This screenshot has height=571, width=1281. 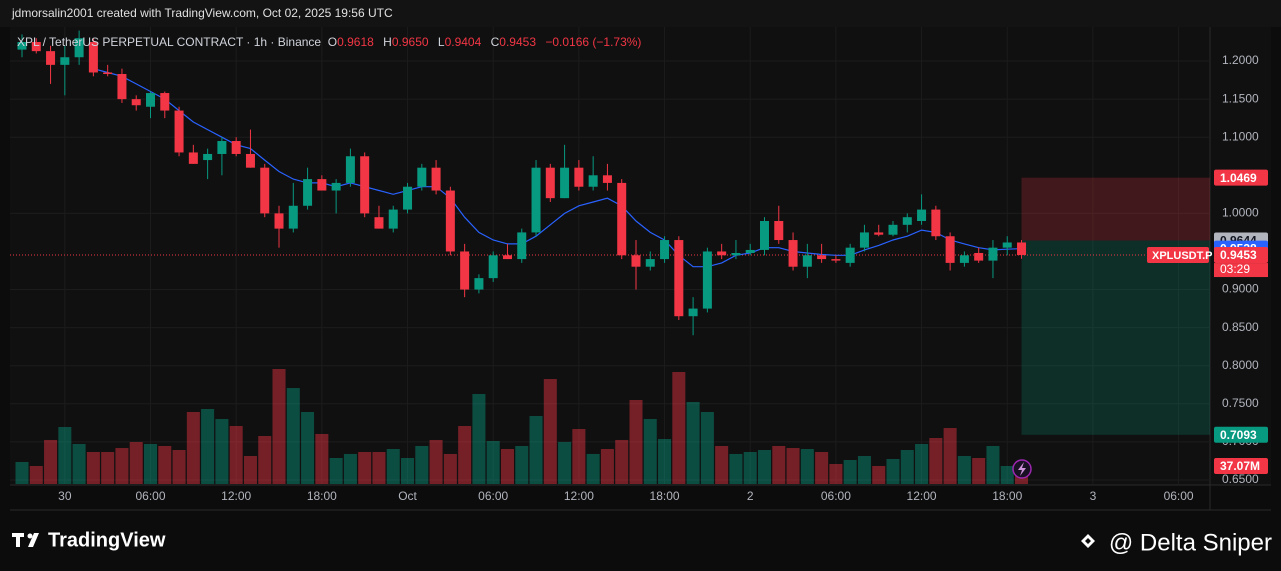 I want to click on countdown: 03:29, so click(x=1235, y=269).